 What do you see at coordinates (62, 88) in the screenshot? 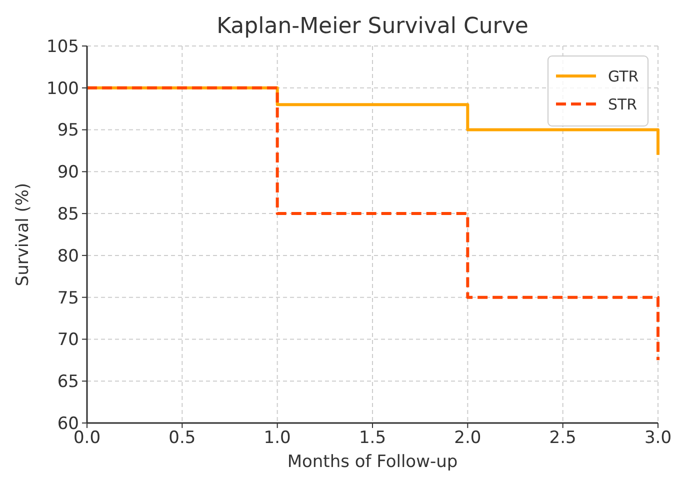
I see `y-tick-label: 100` at bounding box center [62, 88].